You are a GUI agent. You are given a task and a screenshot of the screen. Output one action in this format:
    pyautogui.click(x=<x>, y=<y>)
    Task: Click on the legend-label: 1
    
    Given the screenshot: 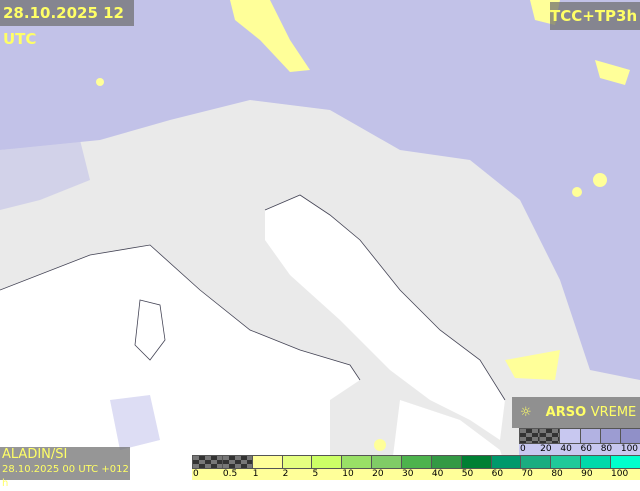 What is the action you would take?
    pyautogui.click(x=255, y=474)
    